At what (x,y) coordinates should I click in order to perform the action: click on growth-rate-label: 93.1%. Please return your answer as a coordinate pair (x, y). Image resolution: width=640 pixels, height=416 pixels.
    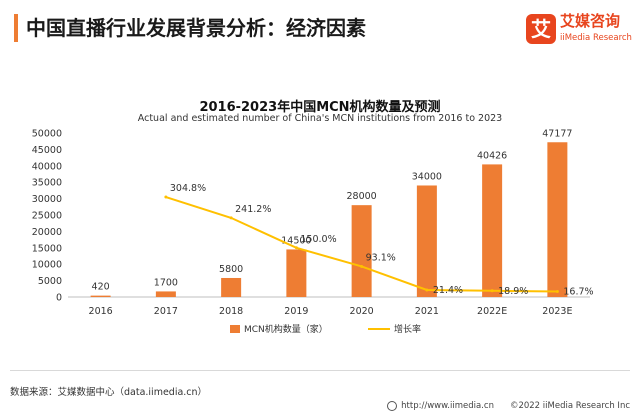
    Looking at the image, I should click on (381, 257).